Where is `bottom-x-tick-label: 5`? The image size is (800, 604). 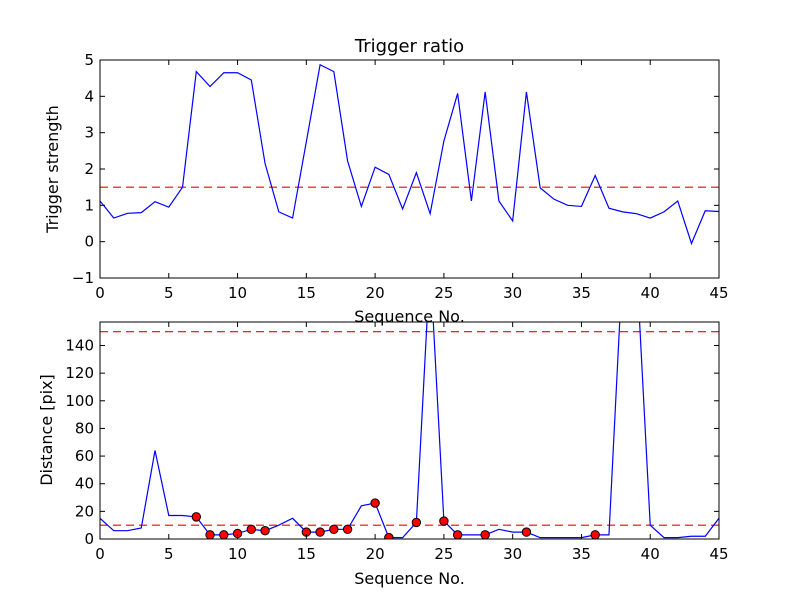
bottom-x-tick-label: 5 is located at coordinates (169, 554).